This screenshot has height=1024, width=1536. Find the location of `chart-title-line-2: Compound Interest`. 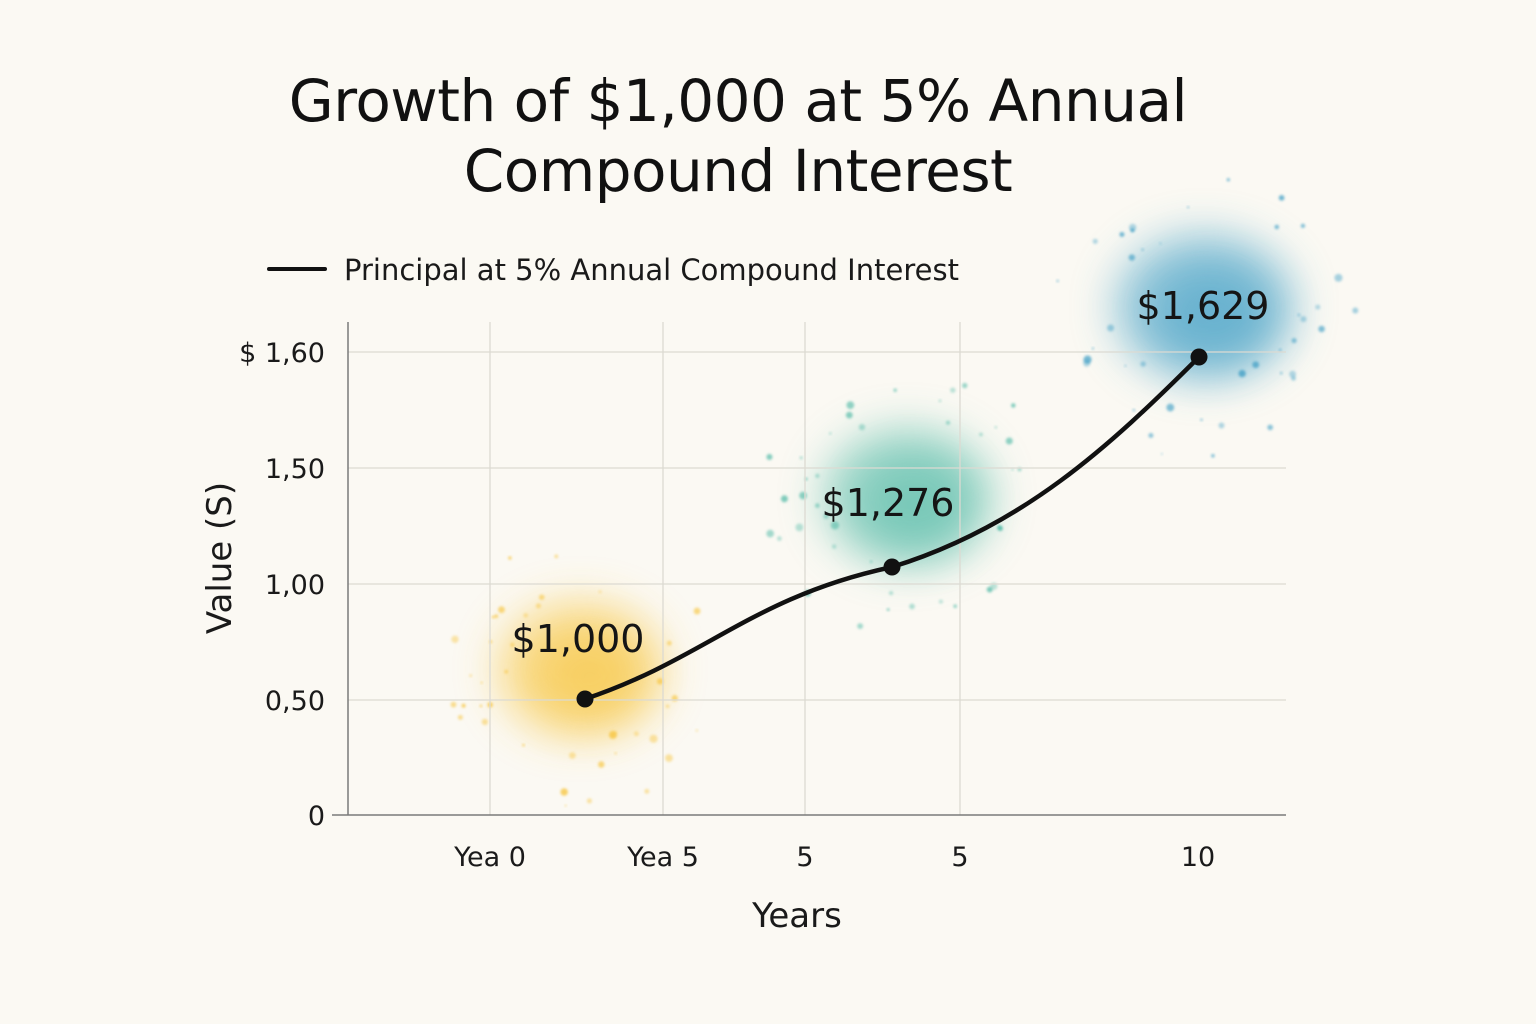

chart-title-line-2: Compound Interest is located at coordinates (738, 171).